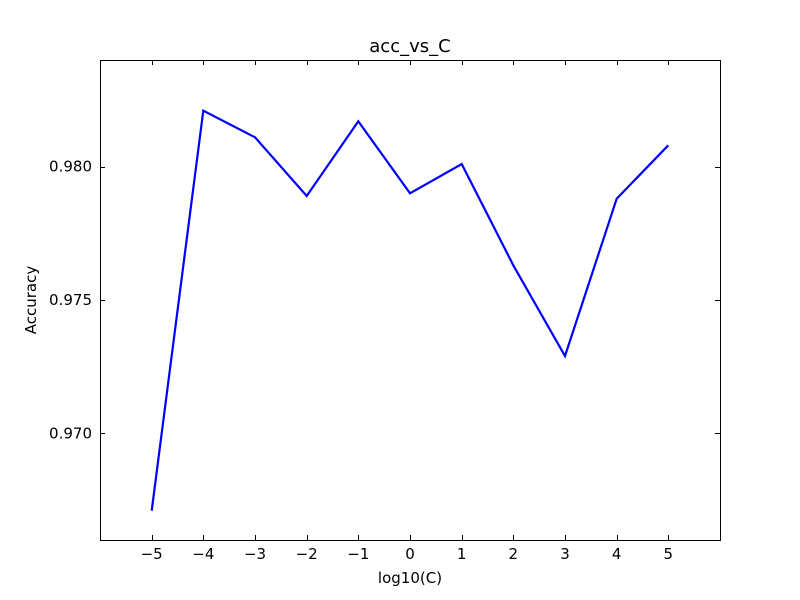  I want to click on y-tick-label: 0.970, so click(70, 433).